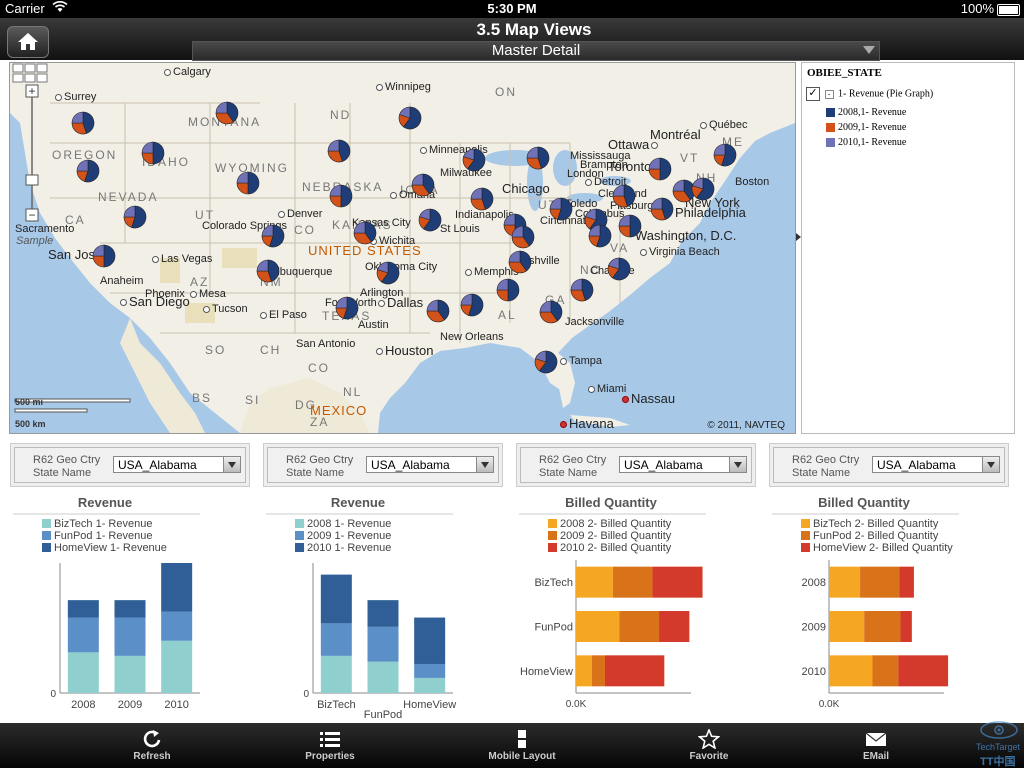 The width and height of the screenshot is (1024, 773). What do you see at coordinates (709, 745) in the screenshot?
I see `favorite-button: Favorite` at bounding box center [709, 745].